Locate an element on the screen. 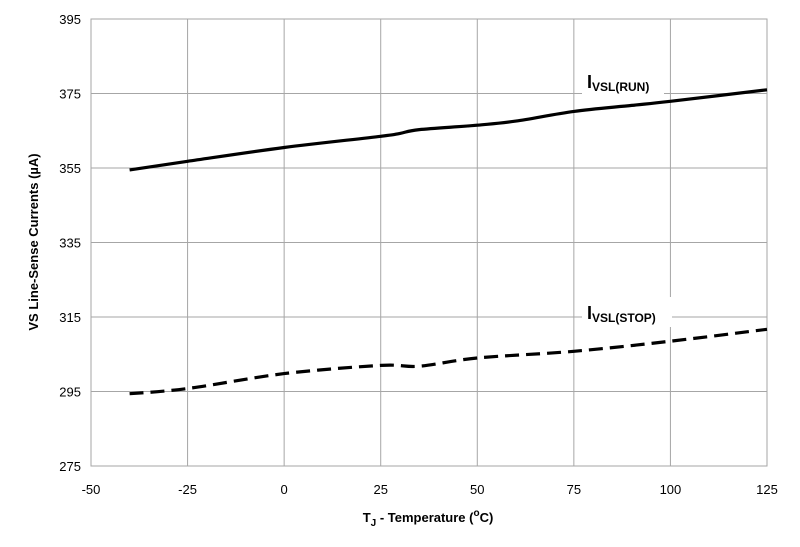 This screenshot has width=800, height=547. y-tick-label: 335 is located at coordinates (70, 243).